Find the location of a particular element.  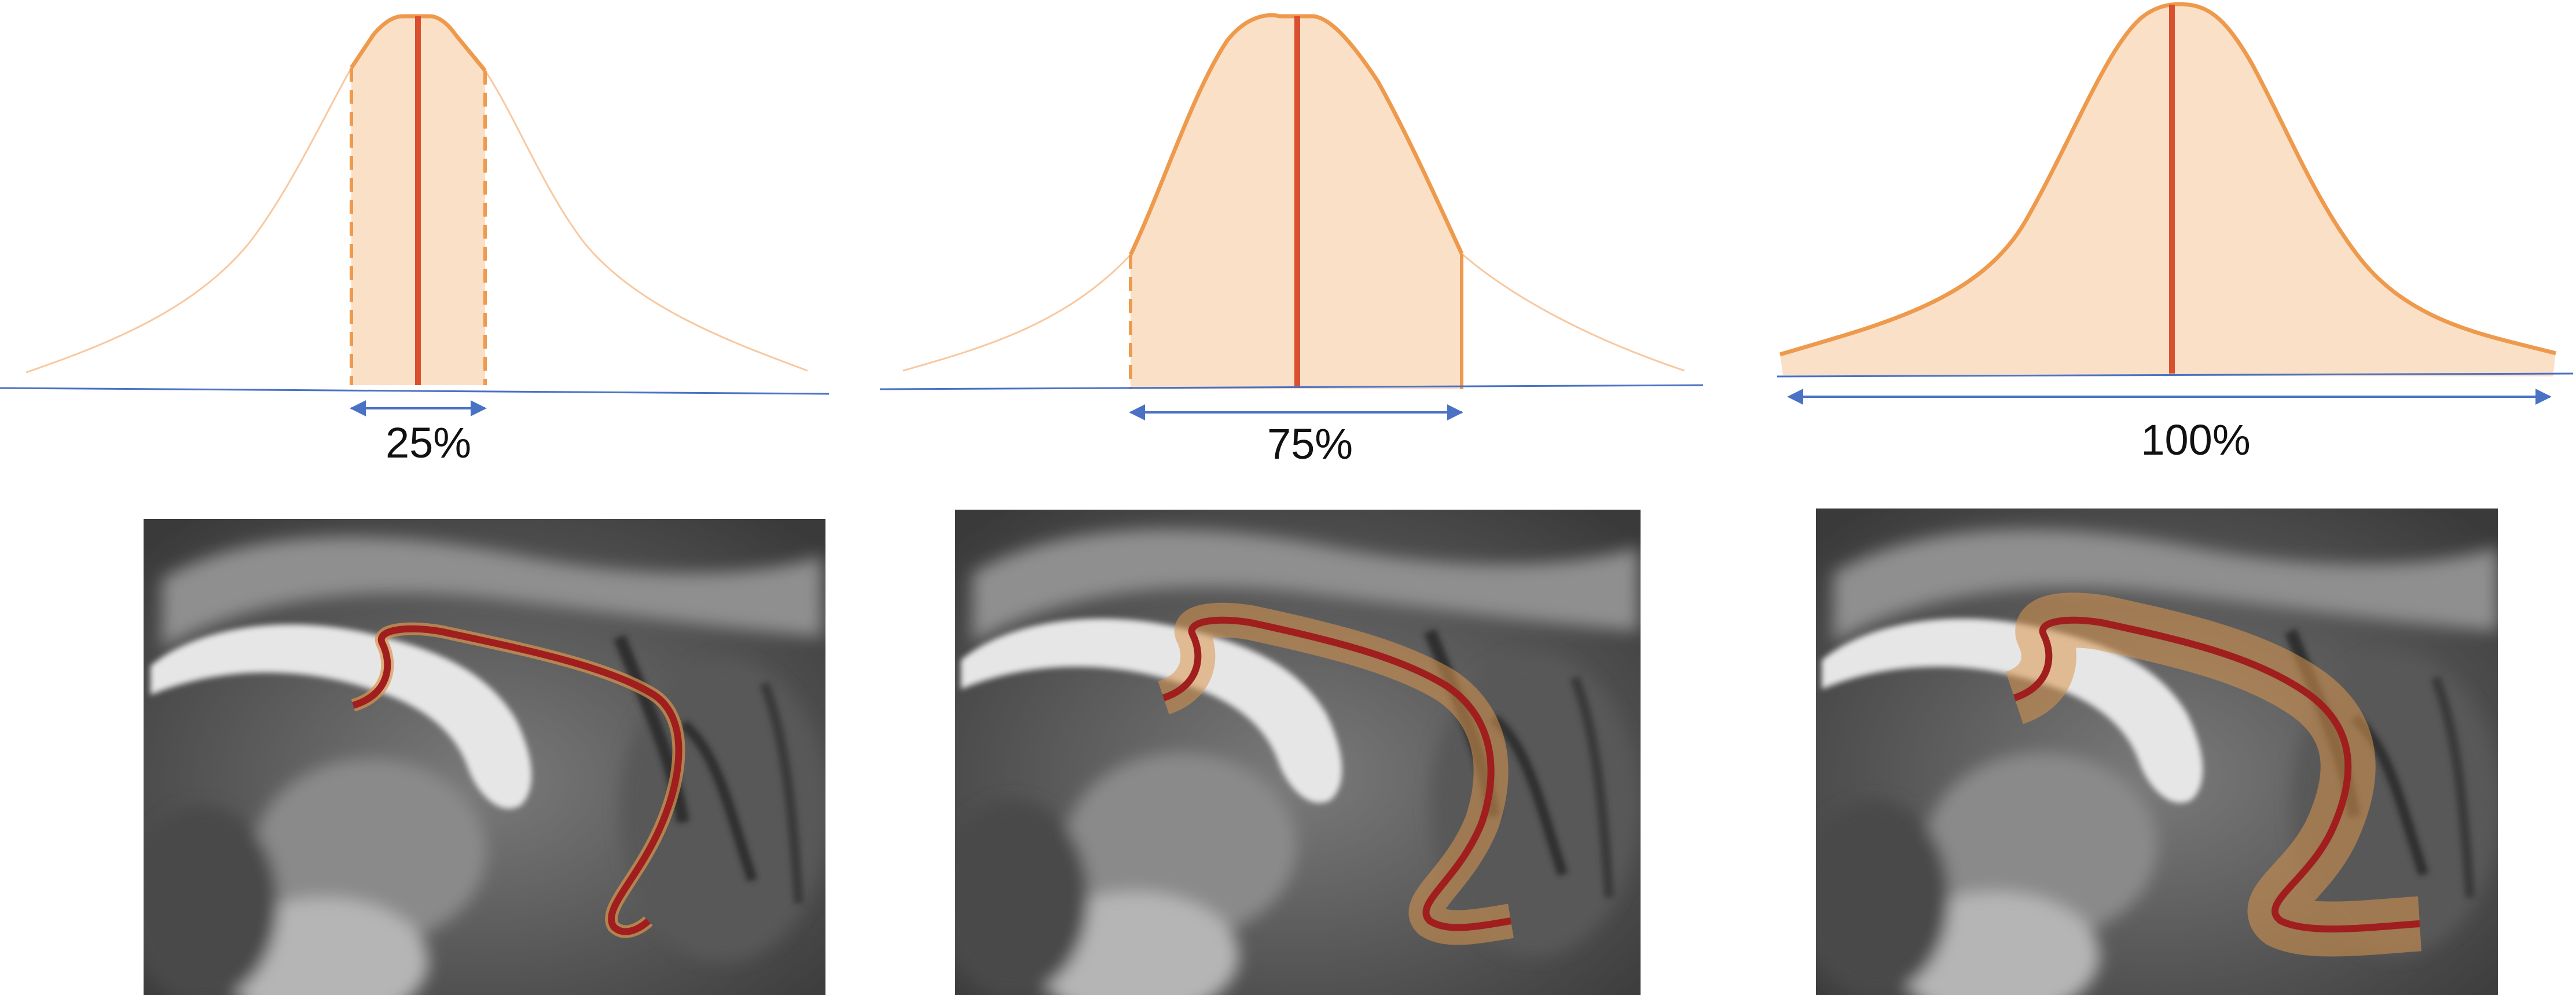

distribution-panel-25: 25% is located at coordinates (415, 241).